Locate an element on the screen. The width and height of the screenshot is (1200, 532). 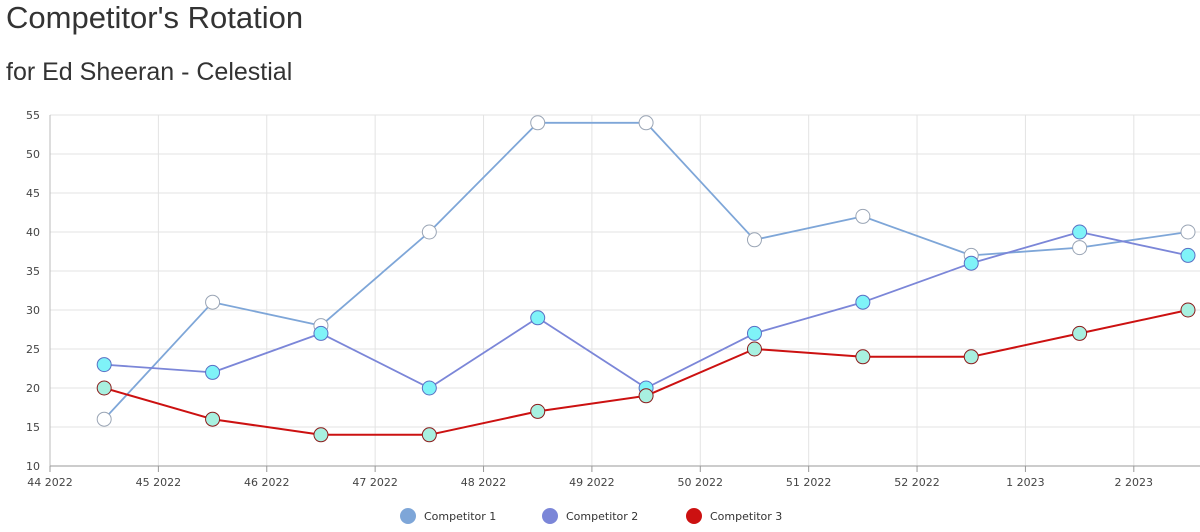
x-tick-label: 50 2022 is located at coordinates (701, 482).